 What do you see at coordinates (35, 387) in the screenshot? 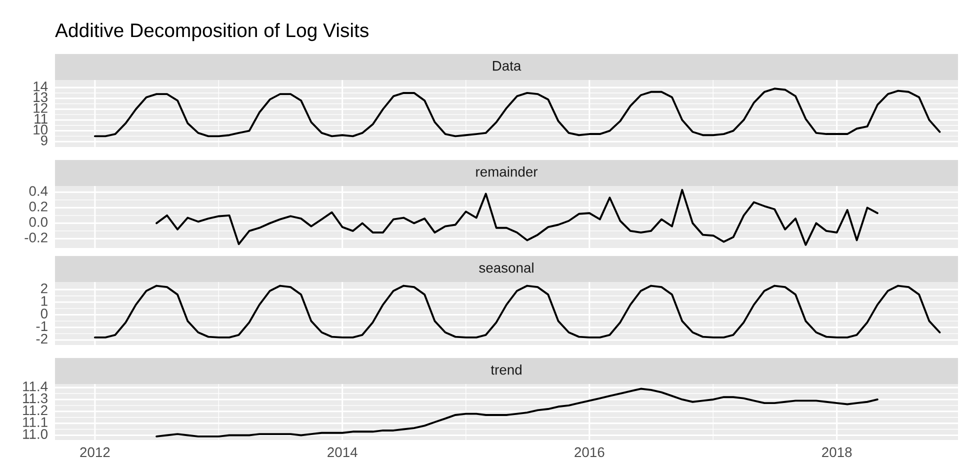
I see `y-tick-label: 11.4` at bounding box center [35, 387].